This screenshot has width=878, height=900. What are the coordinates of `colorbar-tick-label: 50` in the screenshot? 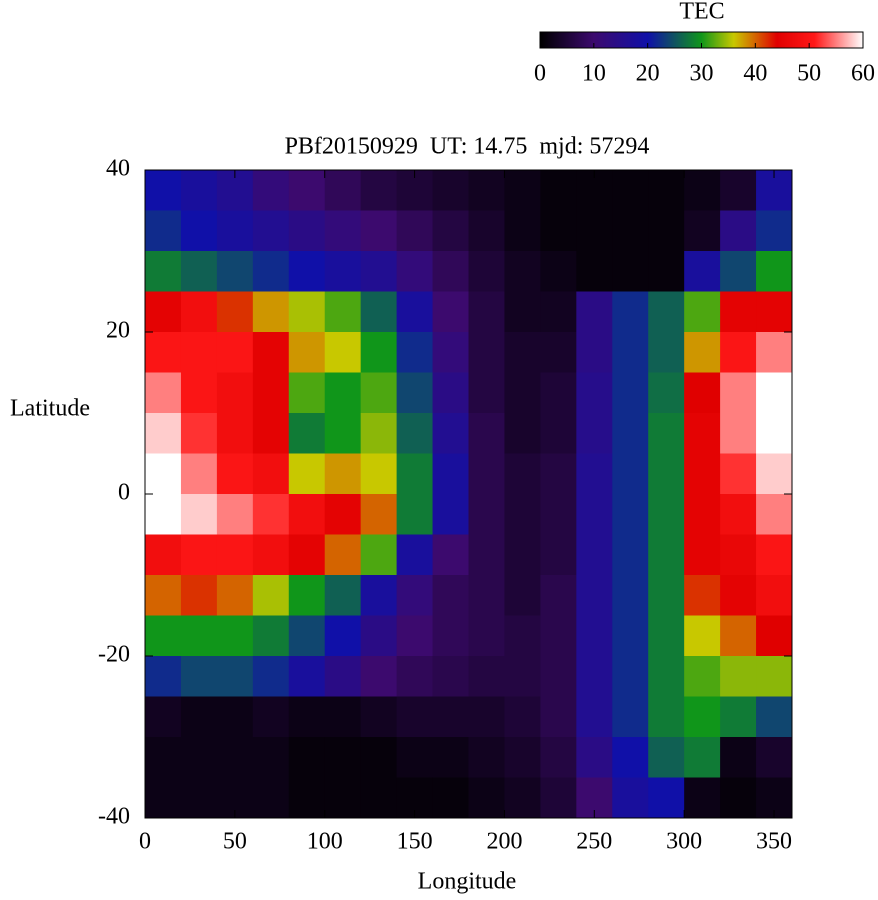 It's located at (809, 74).